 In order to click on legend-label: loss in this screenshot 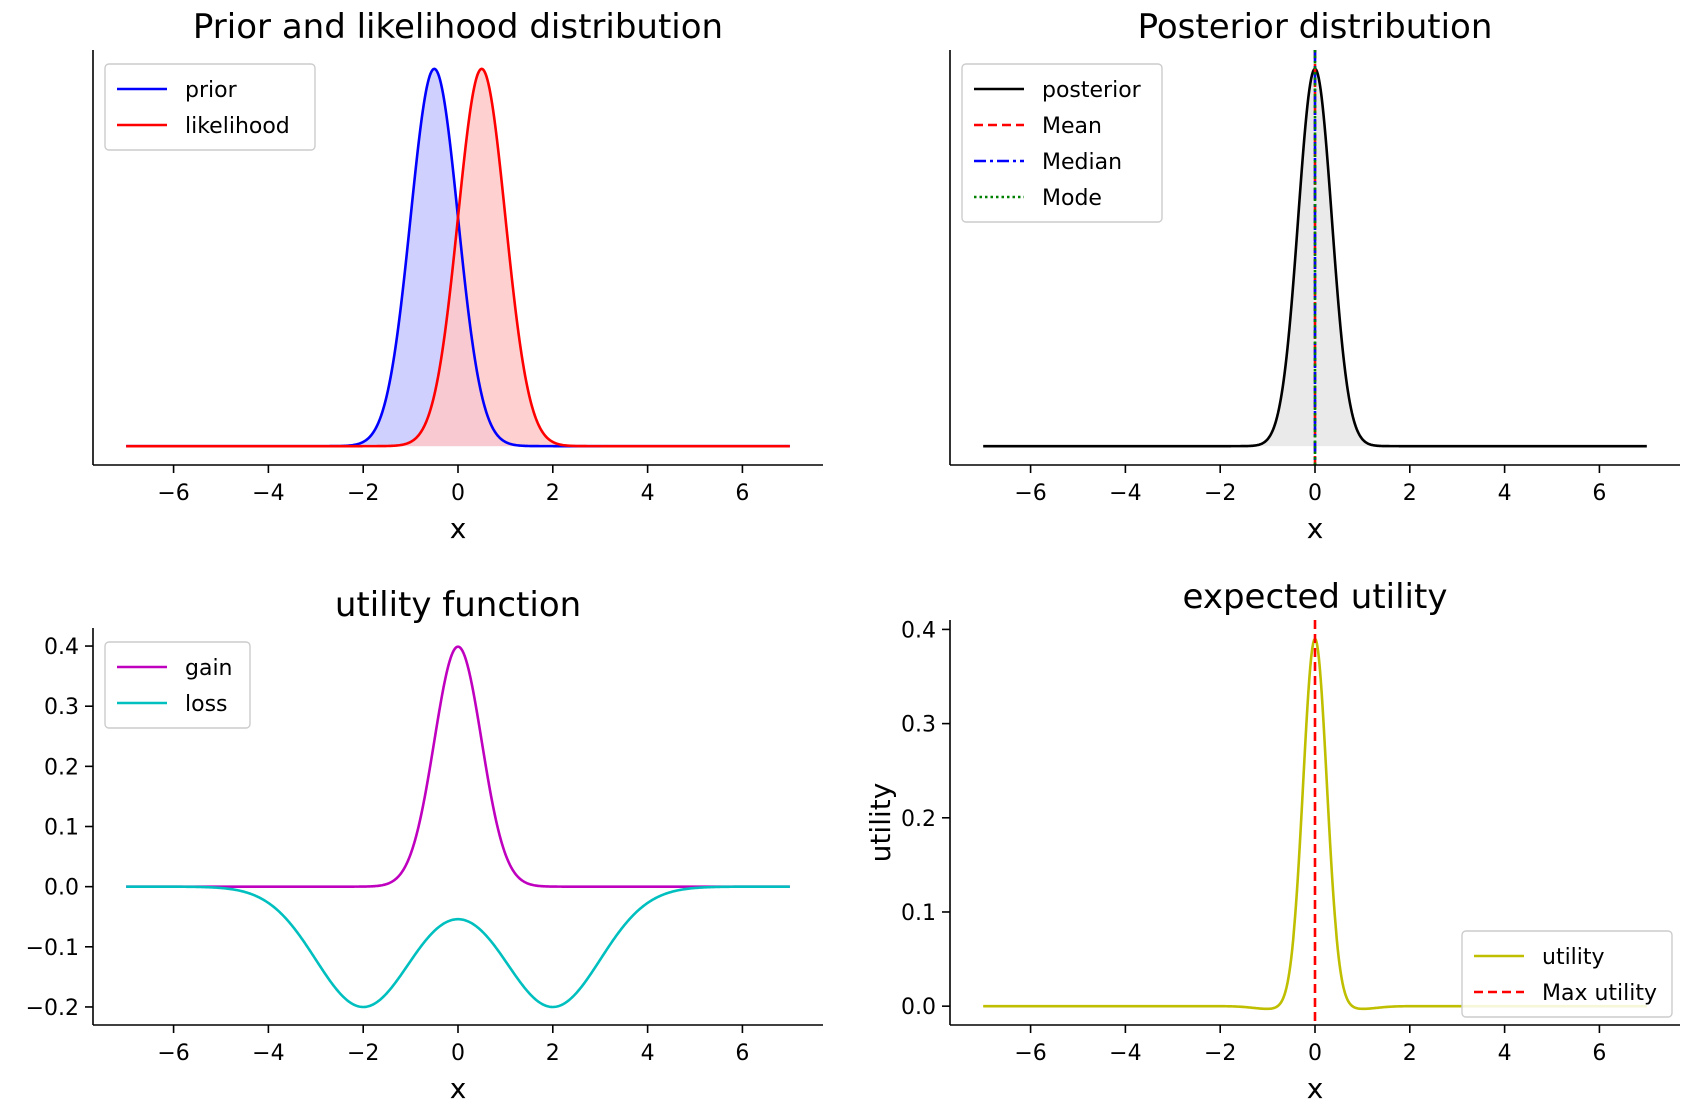, I will do `click(206, 704)`.